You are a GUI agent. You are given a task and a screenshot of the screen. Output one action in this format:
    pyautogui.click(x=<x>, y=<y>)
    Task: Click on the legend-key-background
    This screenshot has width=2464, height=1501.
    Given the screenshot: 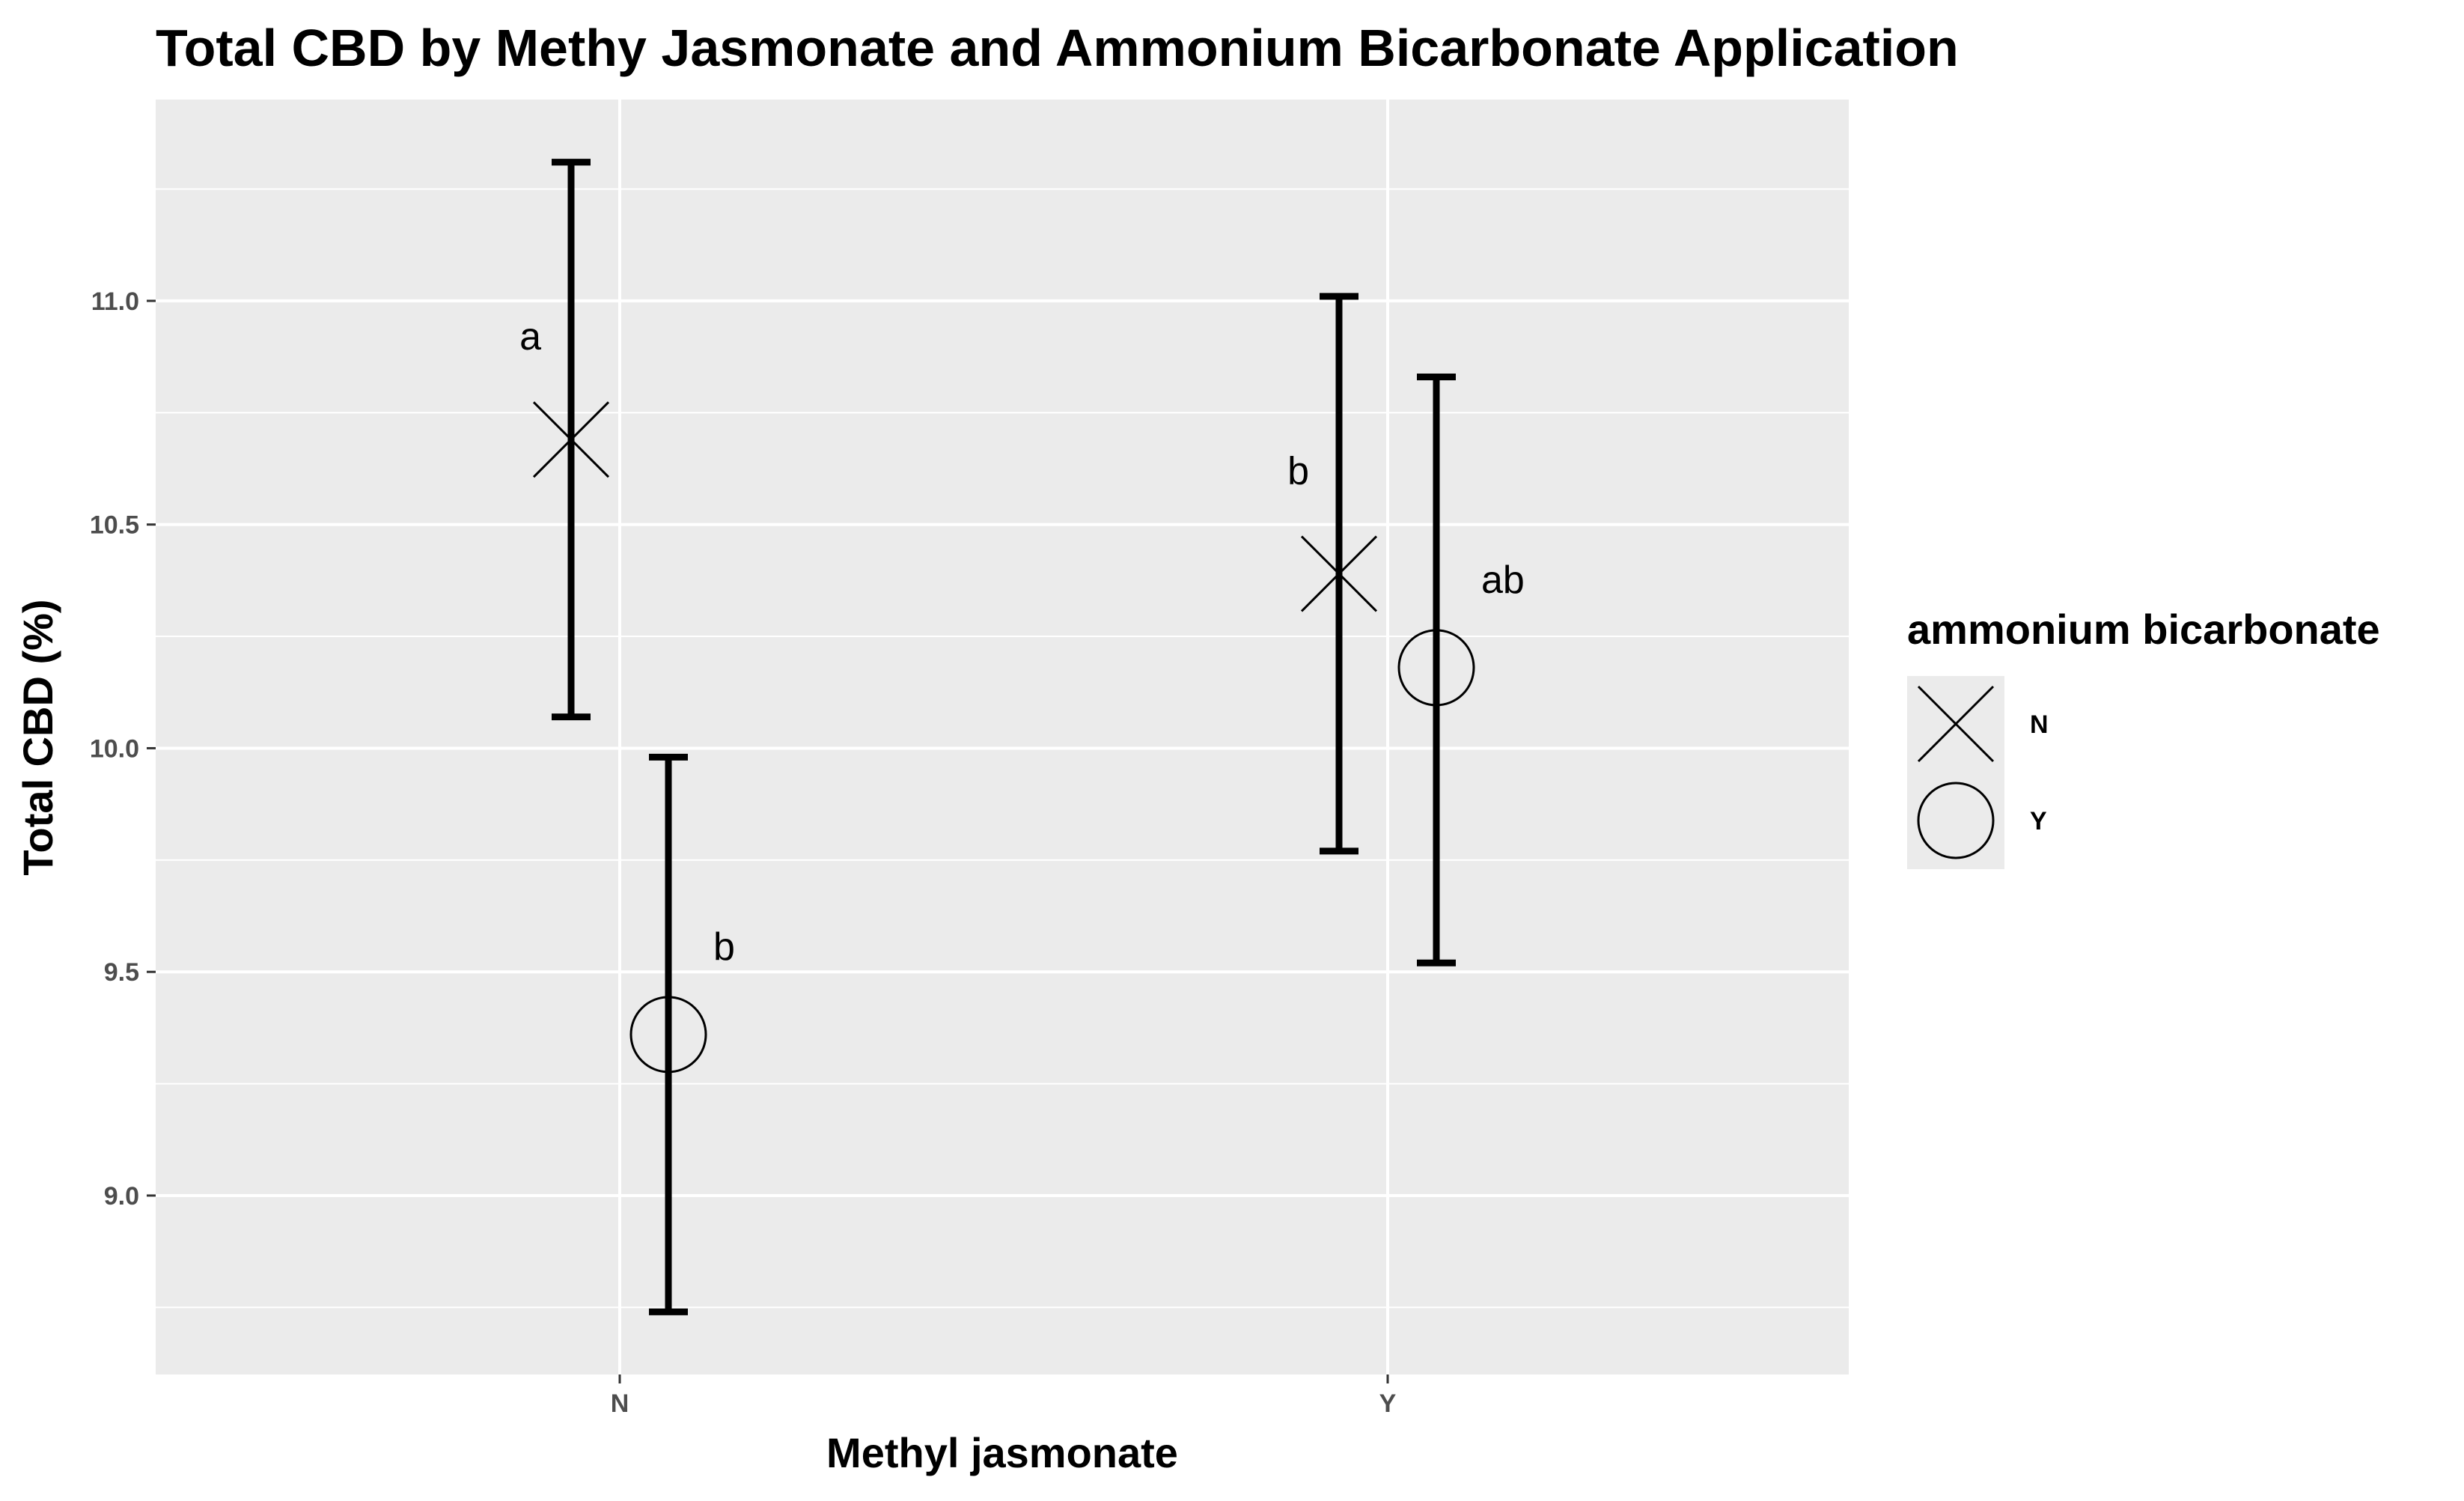 What is the action you would take?
    pyautogui.click(x=1956, y=772)
    